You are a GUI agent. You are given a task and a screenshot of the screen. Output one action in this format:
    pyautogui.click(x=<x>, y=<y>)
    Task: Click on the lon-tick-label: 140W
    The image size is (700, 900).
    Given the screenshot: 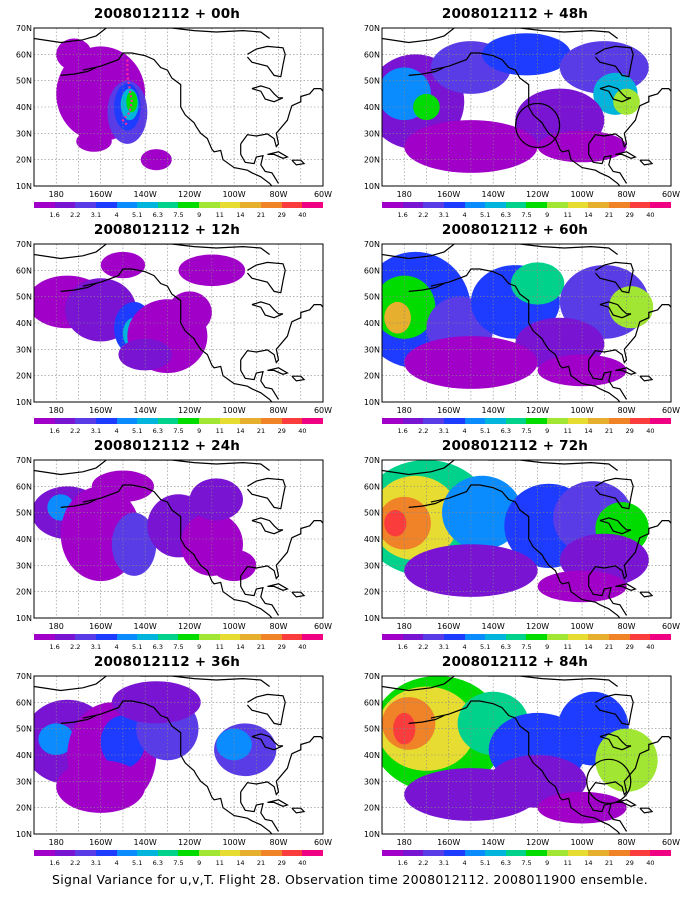 What is the action you would take?
    pyautogui.click(x=493, y=626)
    